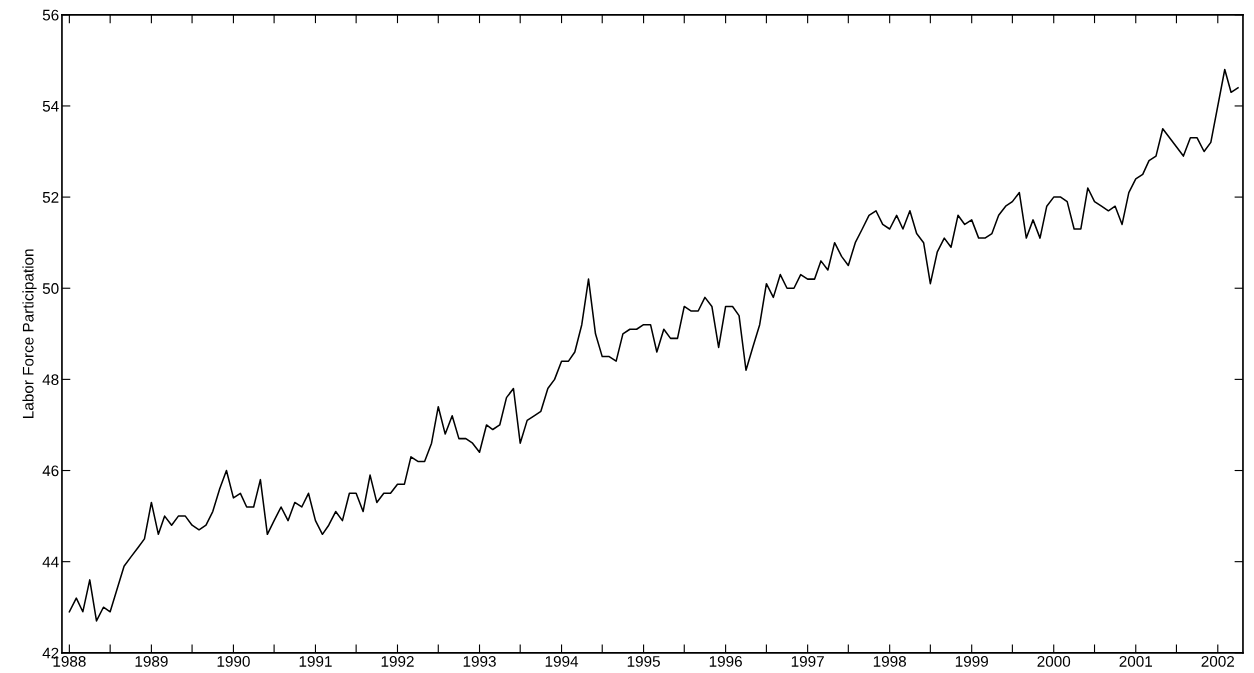 This screenshot has height=673, width=1254. Describe the element at coordinates (807, 661) in the screenshot. I see `x-tick-label: 1997` at that location.